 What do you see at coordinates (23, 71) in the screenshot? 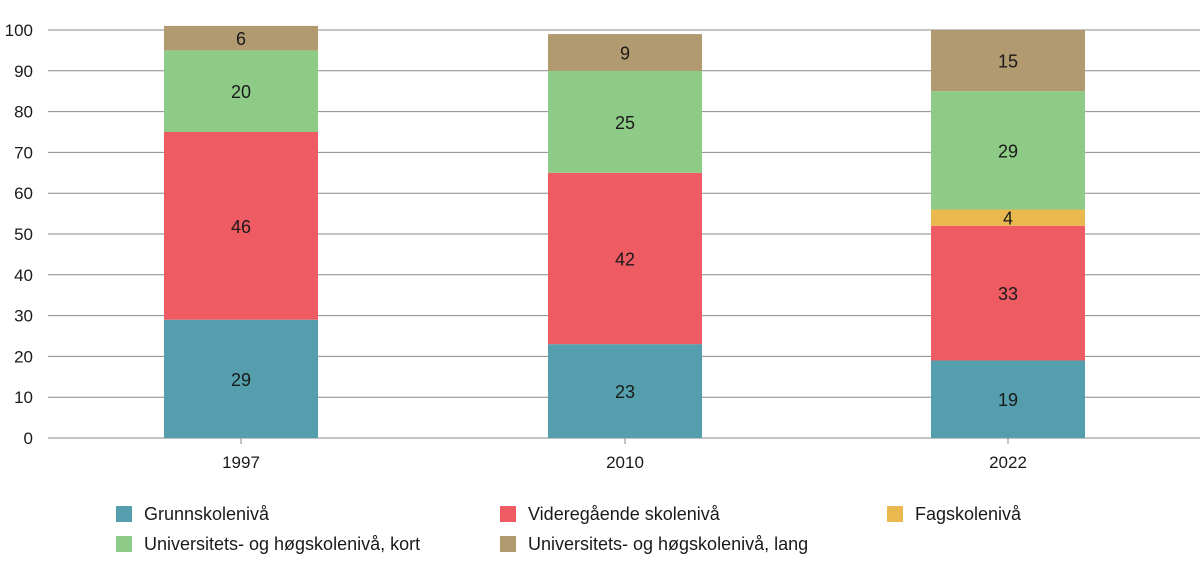
I see `y-tick-label: 90` at bounding box center [23, 71].